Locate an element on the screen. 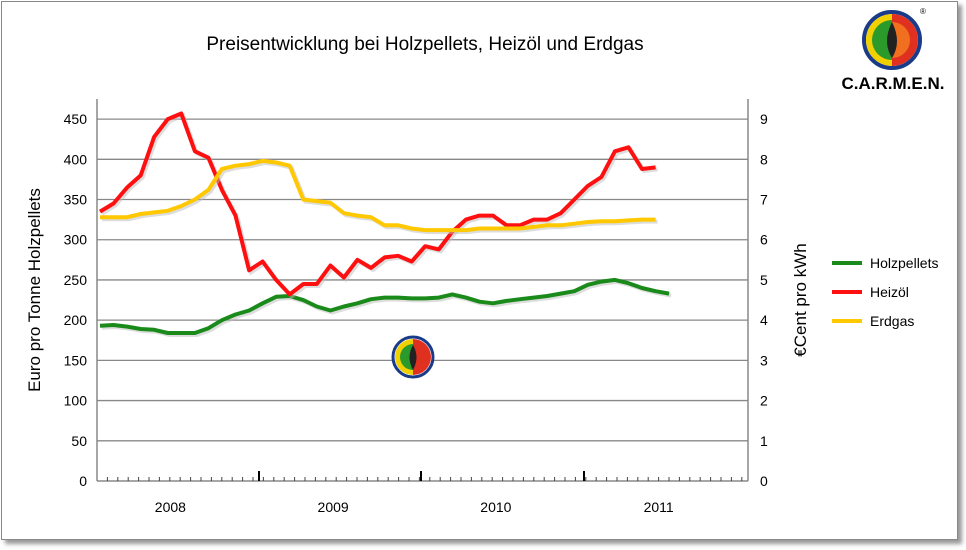 The width and height of the screenshot is (966, 550). x-tick-label: 2010 is located at coordinates (495, 507).